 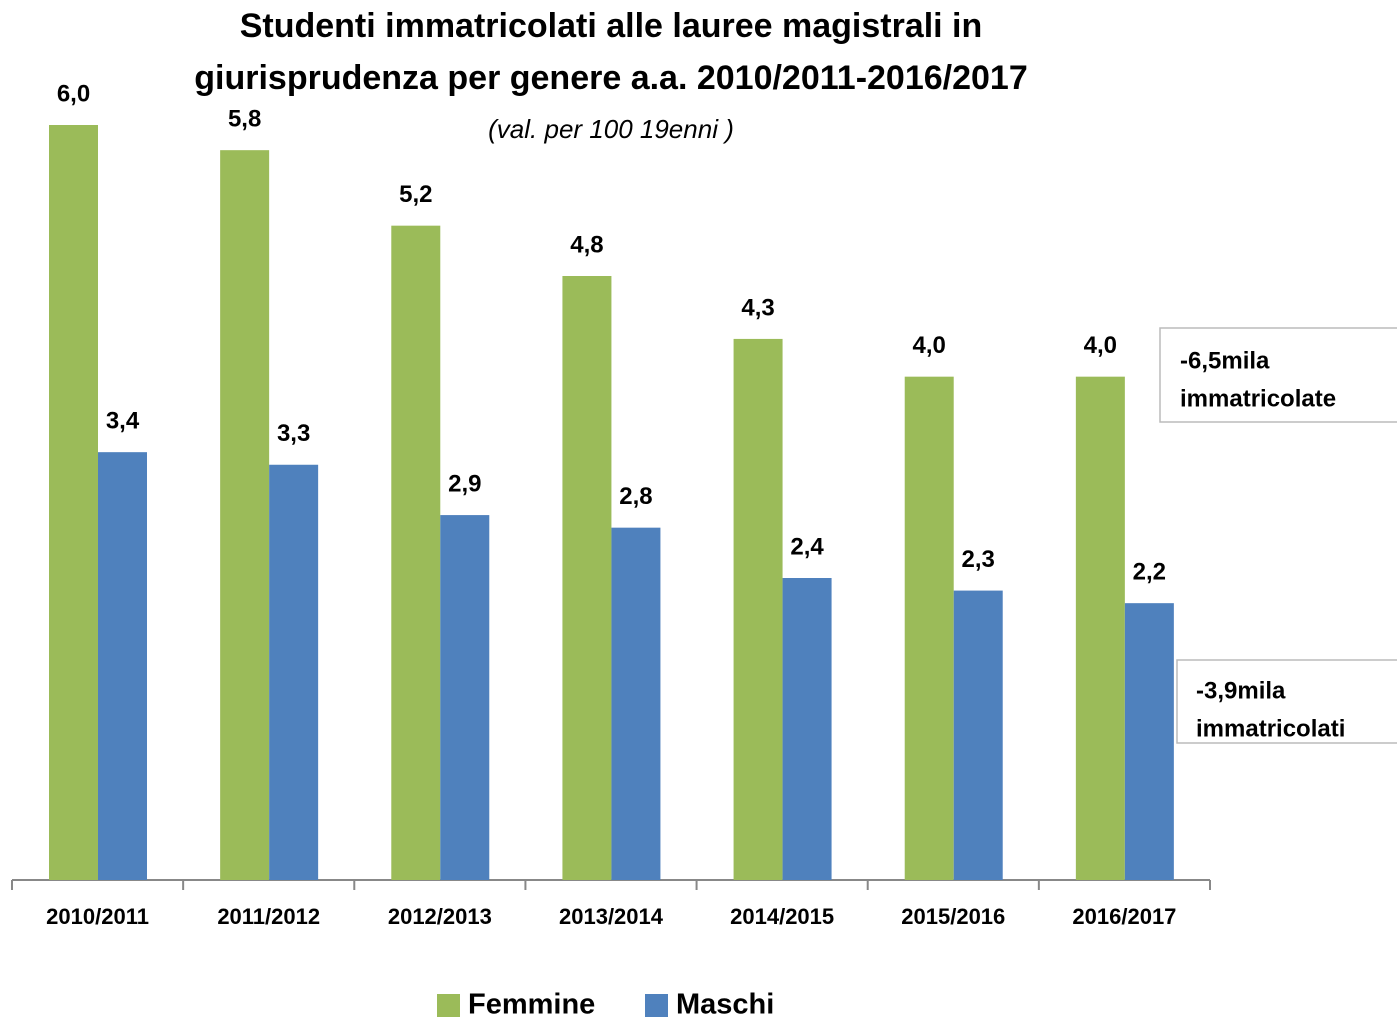 What do you see at coordinates (1225, 360) in the screenshot?
I see `annotation: -6,5mila` at bounding box center [1225, 360].